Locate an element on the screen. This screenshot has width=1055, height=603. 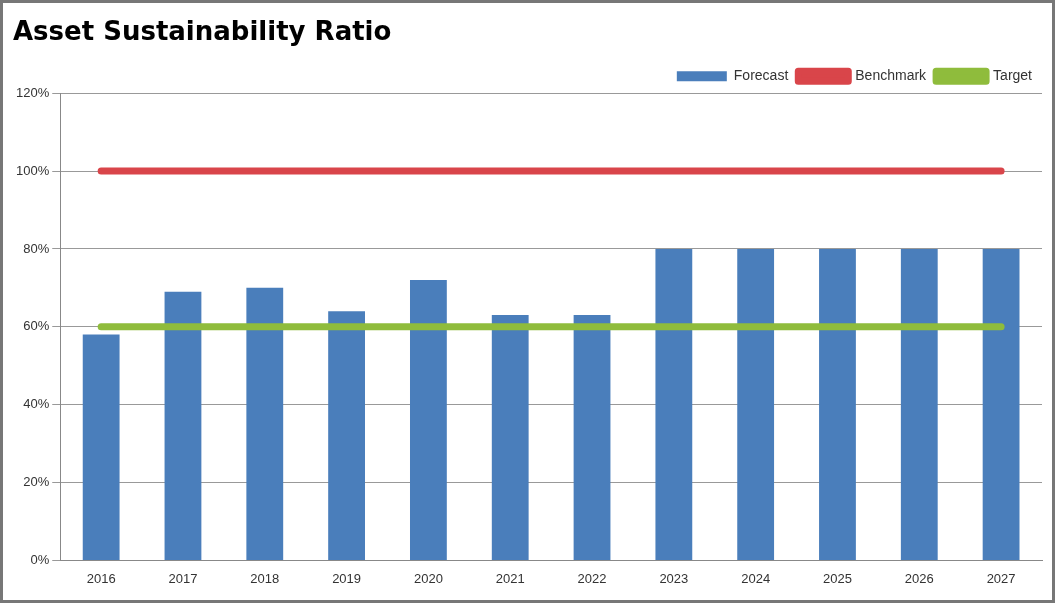
legend-label: Benchmark is located at coordinates (891, 75).